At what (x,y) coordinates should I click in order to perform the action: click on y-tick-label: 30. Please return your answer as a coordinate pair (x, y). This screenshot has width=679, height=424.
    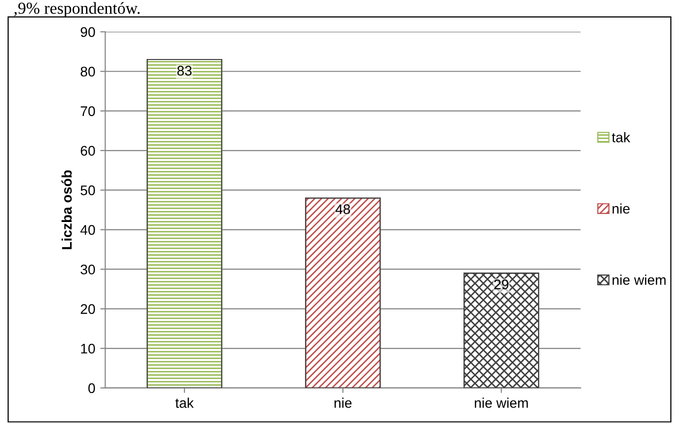
    Looking at the image, I should click on (87, 269).